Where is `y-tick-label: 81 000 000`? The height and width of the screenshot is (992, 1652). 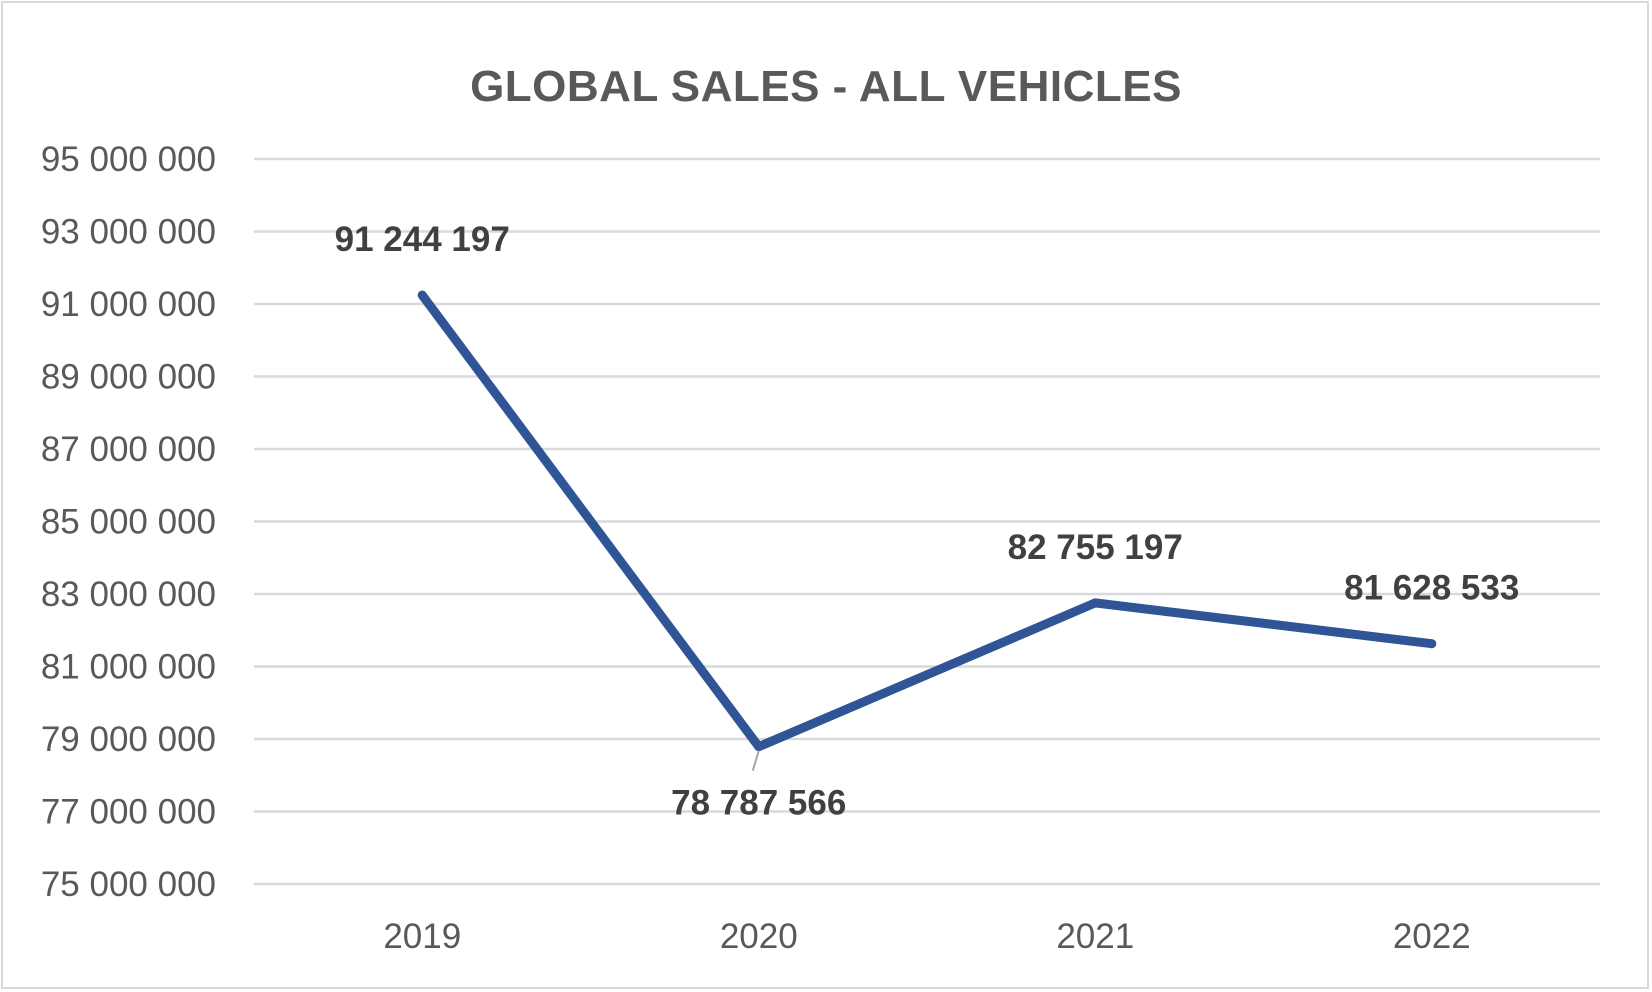
y-tick-label: 81 000 000 is located at coordinates (128, 667).